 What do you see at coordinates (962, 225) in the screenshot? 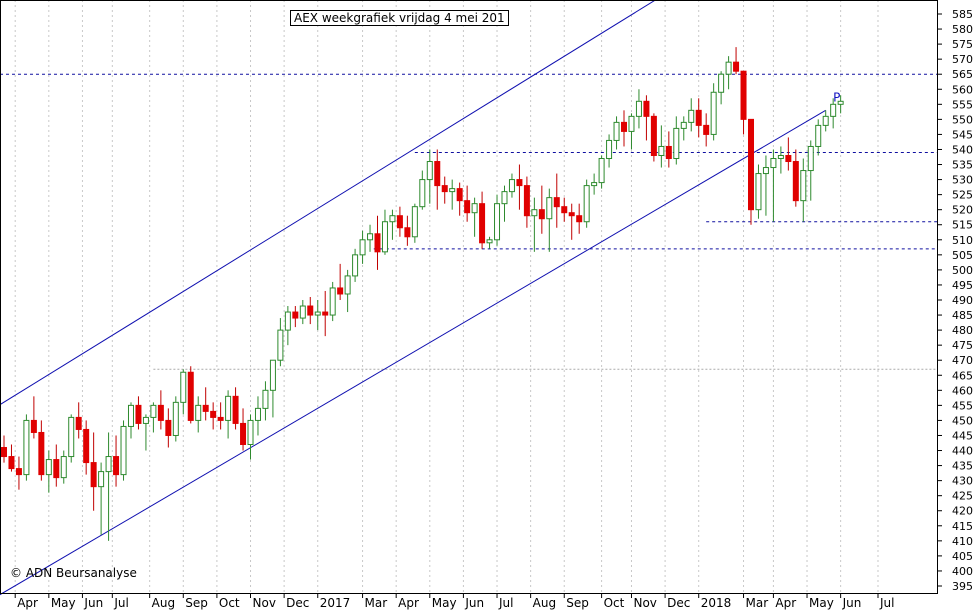
I see `y-tick-label: 515` at bounding box center [962, 225].